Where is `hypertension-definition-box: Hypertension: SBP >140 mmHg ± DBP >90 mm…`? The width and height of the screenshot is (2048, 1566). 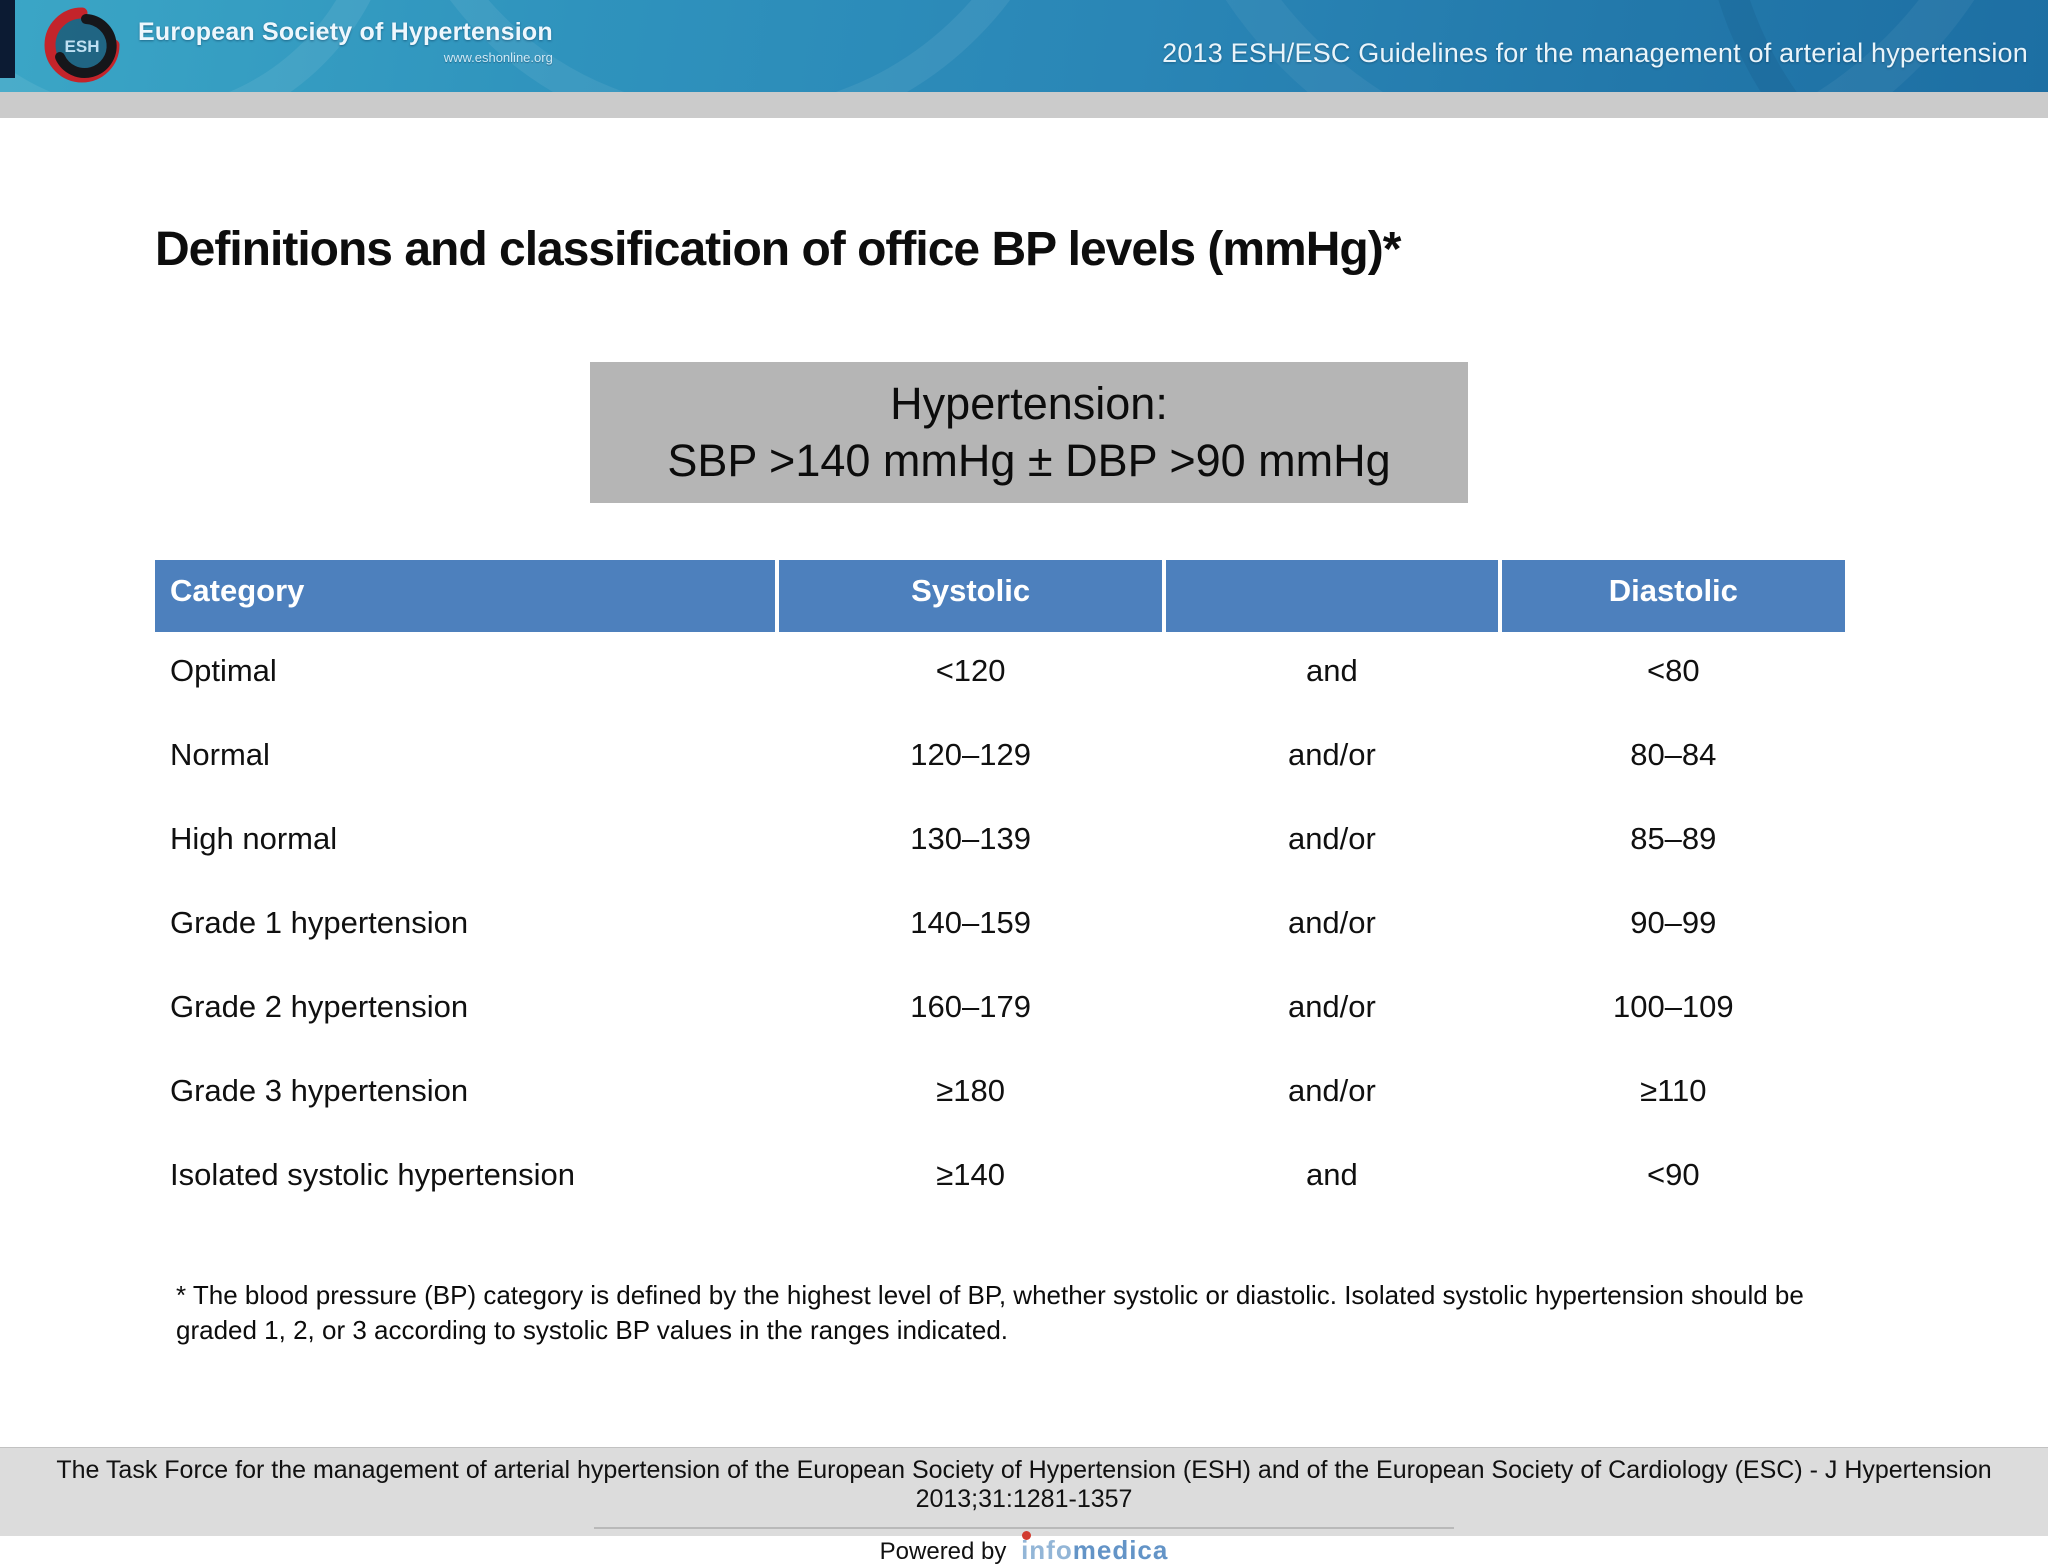 hypertension-definition-box: Hypertension: SBP >140 mmHg ± DBP >90 mm… is located at coordinates (1029, 432).